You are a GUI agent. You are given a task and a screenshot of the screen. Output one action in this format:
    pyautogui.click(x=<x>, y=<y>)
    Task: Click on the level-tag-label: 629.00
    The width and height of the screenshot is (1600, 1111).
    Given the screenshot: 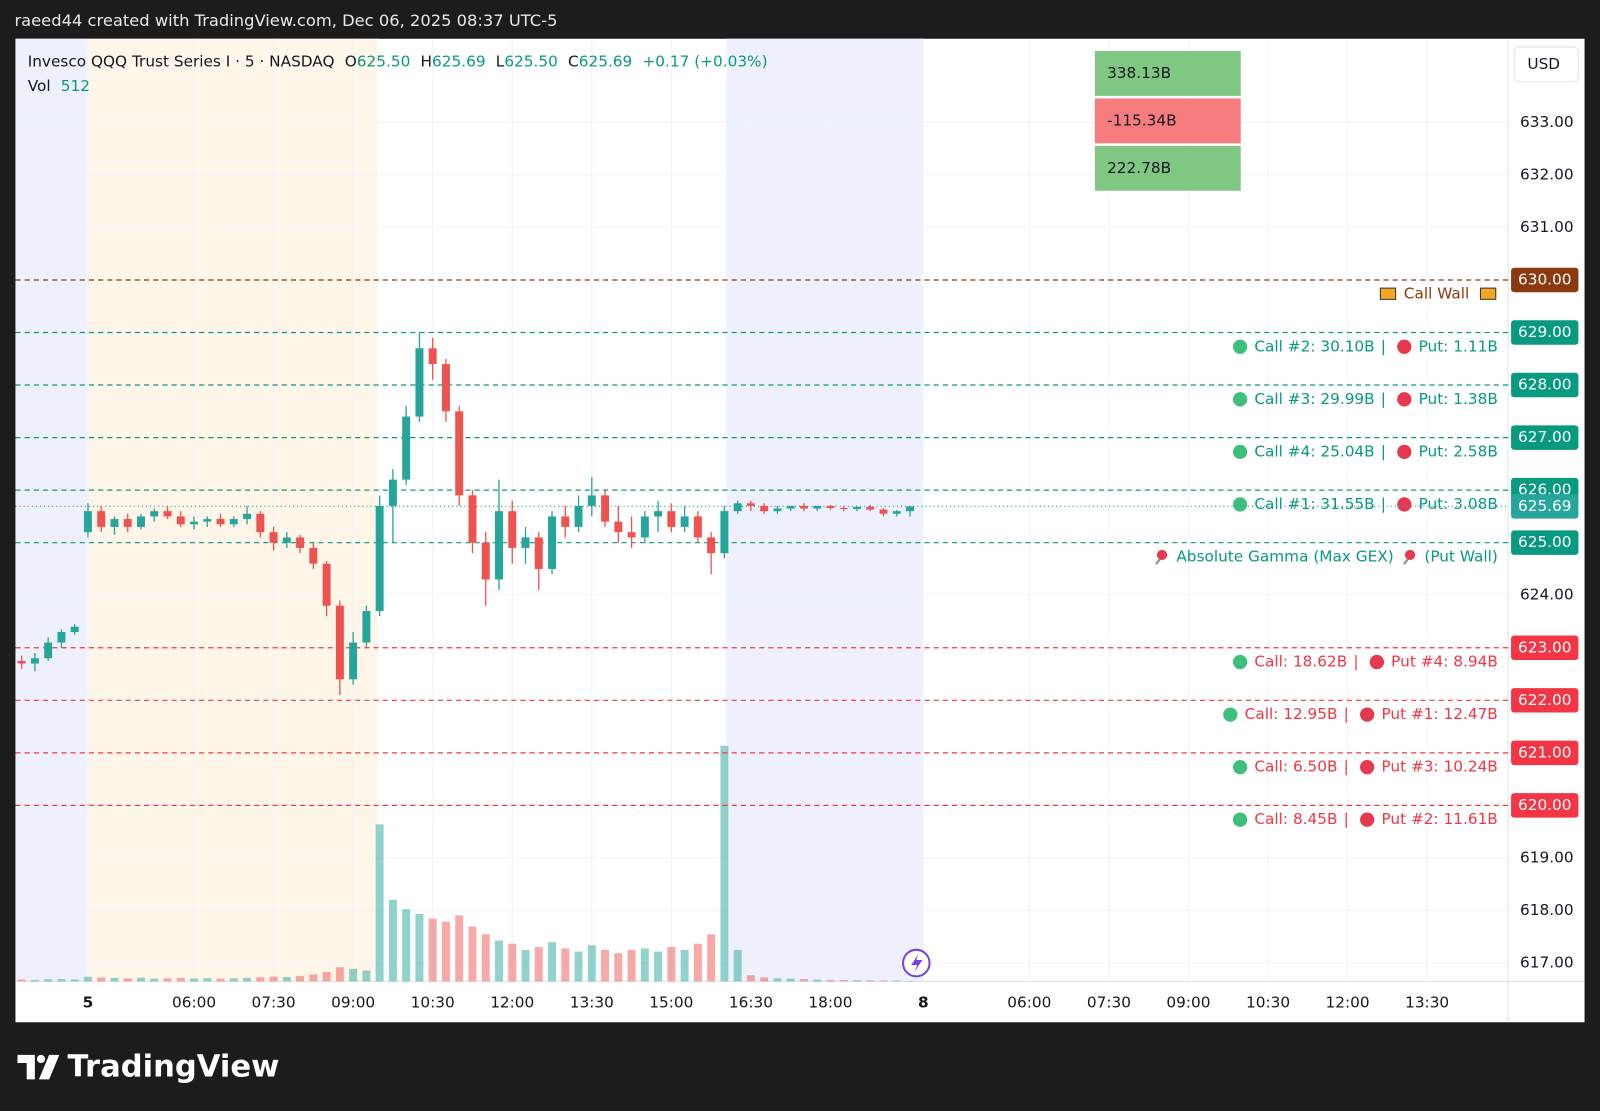 What is the action you would take?
    pyautogui.click(x=1545, y=332)
    